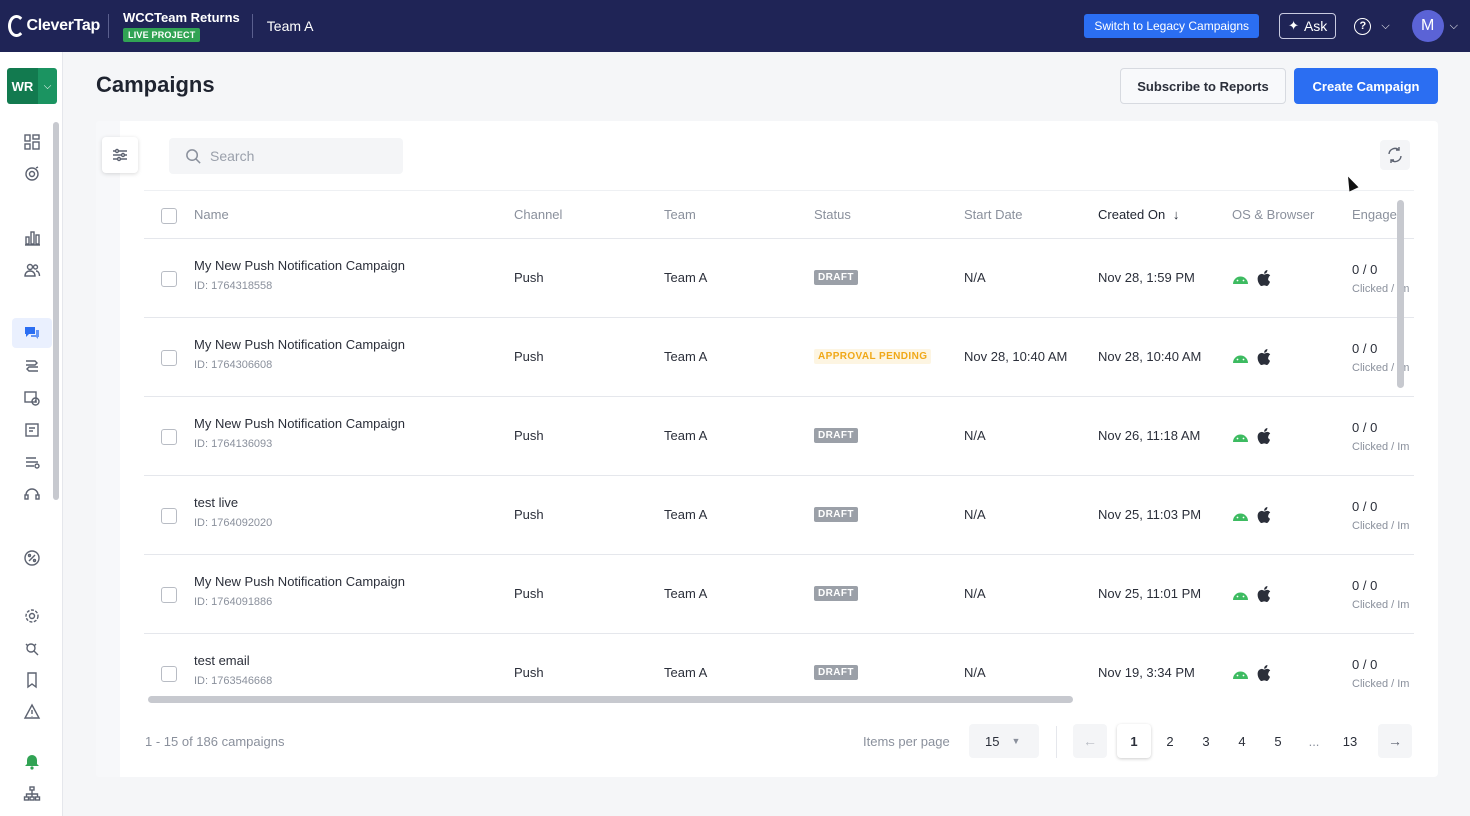  Describe the element at coordinates (32, 616) in the screenshot. I see `settings-icon` at that location.